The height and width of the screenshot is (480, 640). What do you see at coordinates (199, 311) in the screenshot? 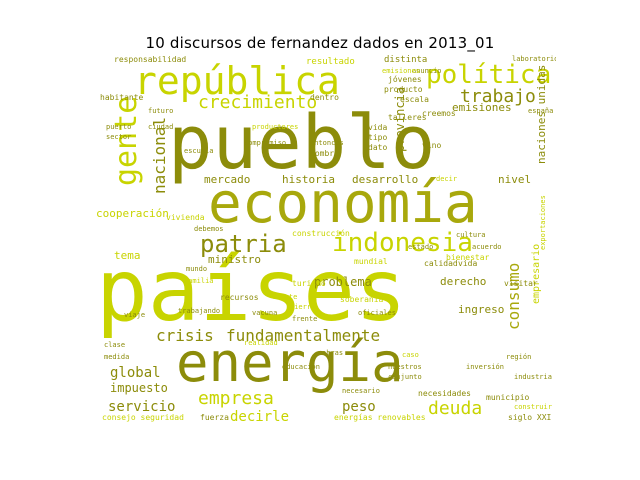
I see `word-cloud-word: trabajando` at bounding box center [199, 311].